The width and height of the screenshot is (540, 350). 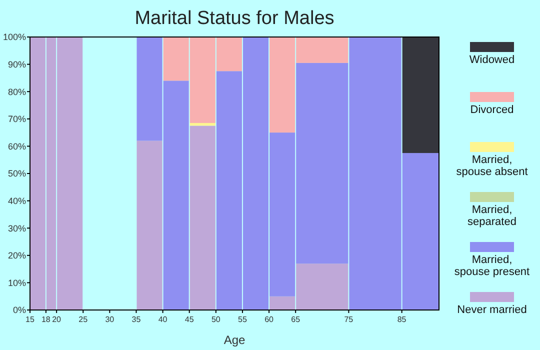 What do you see at coordinates (17, 173) in the screenshot?
I see `y-tick-label: 50%` at bounding box center [17, 173].